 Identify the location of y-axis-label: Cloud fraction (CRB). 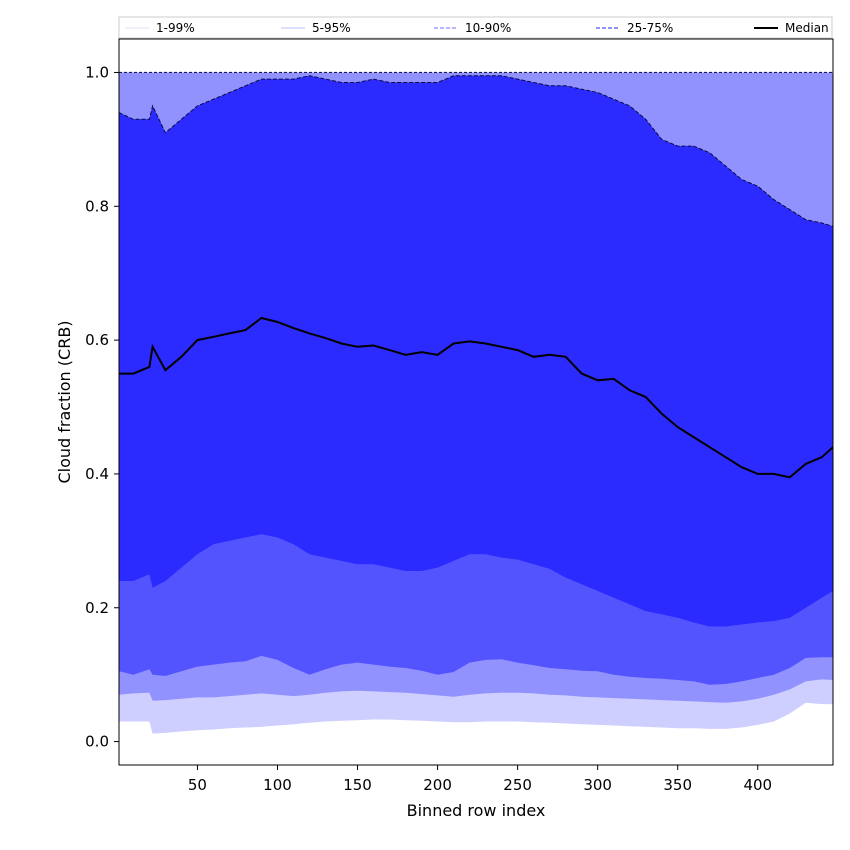
(64, 401).